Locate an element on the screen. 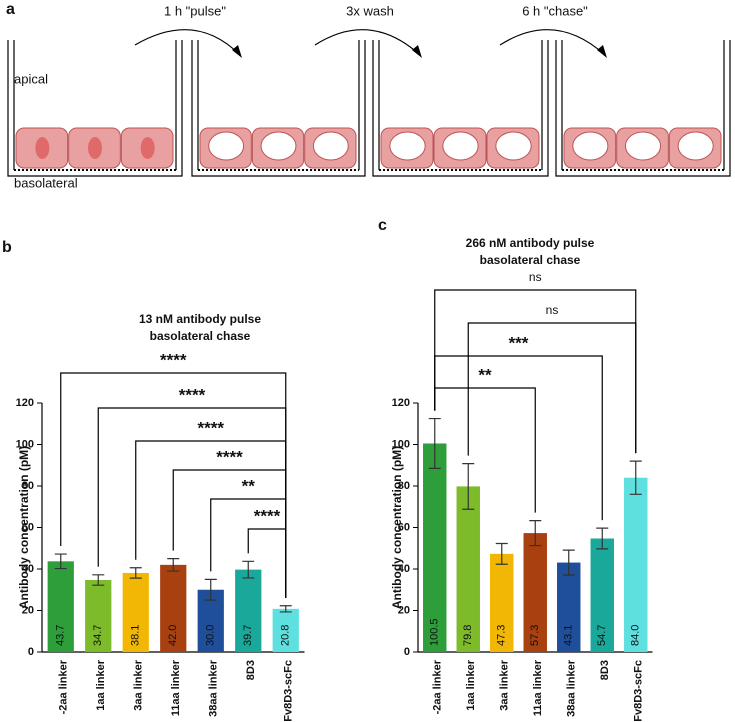  panel-label: a is located at coordinates (10, 9).